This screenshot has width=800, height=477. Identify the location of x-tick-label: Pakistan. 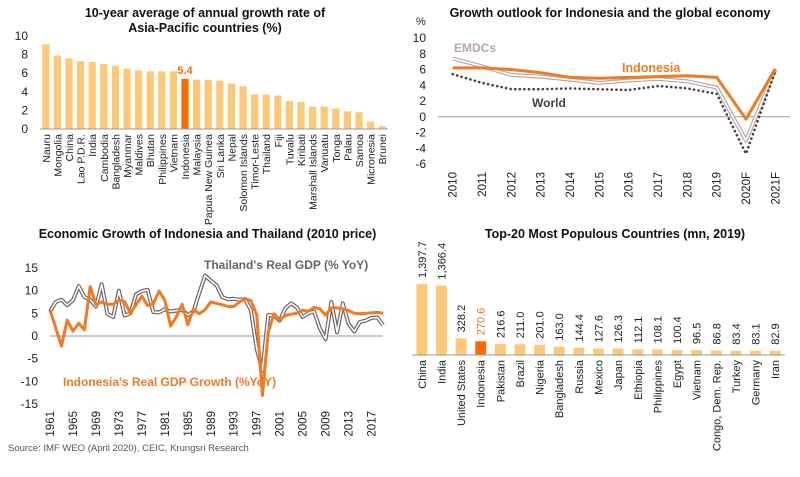
(501, 381).